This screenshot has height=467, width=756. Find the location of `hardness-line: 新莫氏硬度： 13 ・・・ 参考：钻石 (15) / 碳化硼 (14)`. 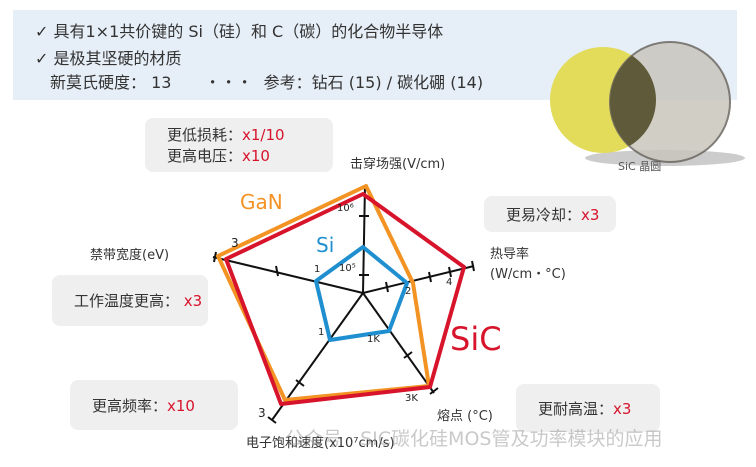

hardness-line: 新莫氏硬度： 13 ・・・ 参考：钻石 (15) / 碳化硼 (14) is located at coordinates (266, 81).